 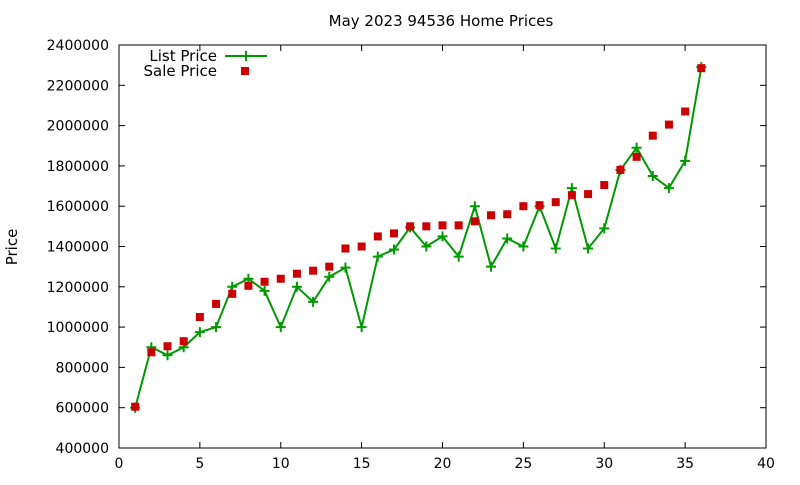 What do you see at coordinates (180, 71) in the screenshot?
I see `legend-label-sale-price: Sale Price` at bounding box center [180, 71].